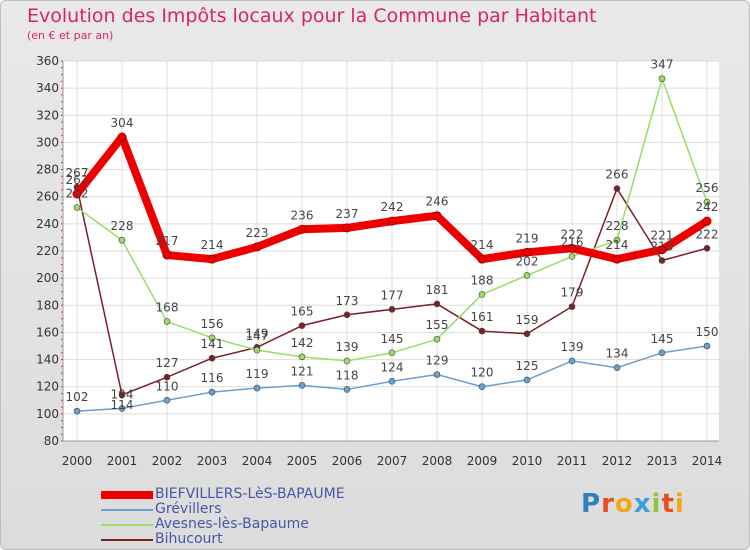 This screenshot has height=550, width=750. I want to click on data-label: 124, so click(392, 367).